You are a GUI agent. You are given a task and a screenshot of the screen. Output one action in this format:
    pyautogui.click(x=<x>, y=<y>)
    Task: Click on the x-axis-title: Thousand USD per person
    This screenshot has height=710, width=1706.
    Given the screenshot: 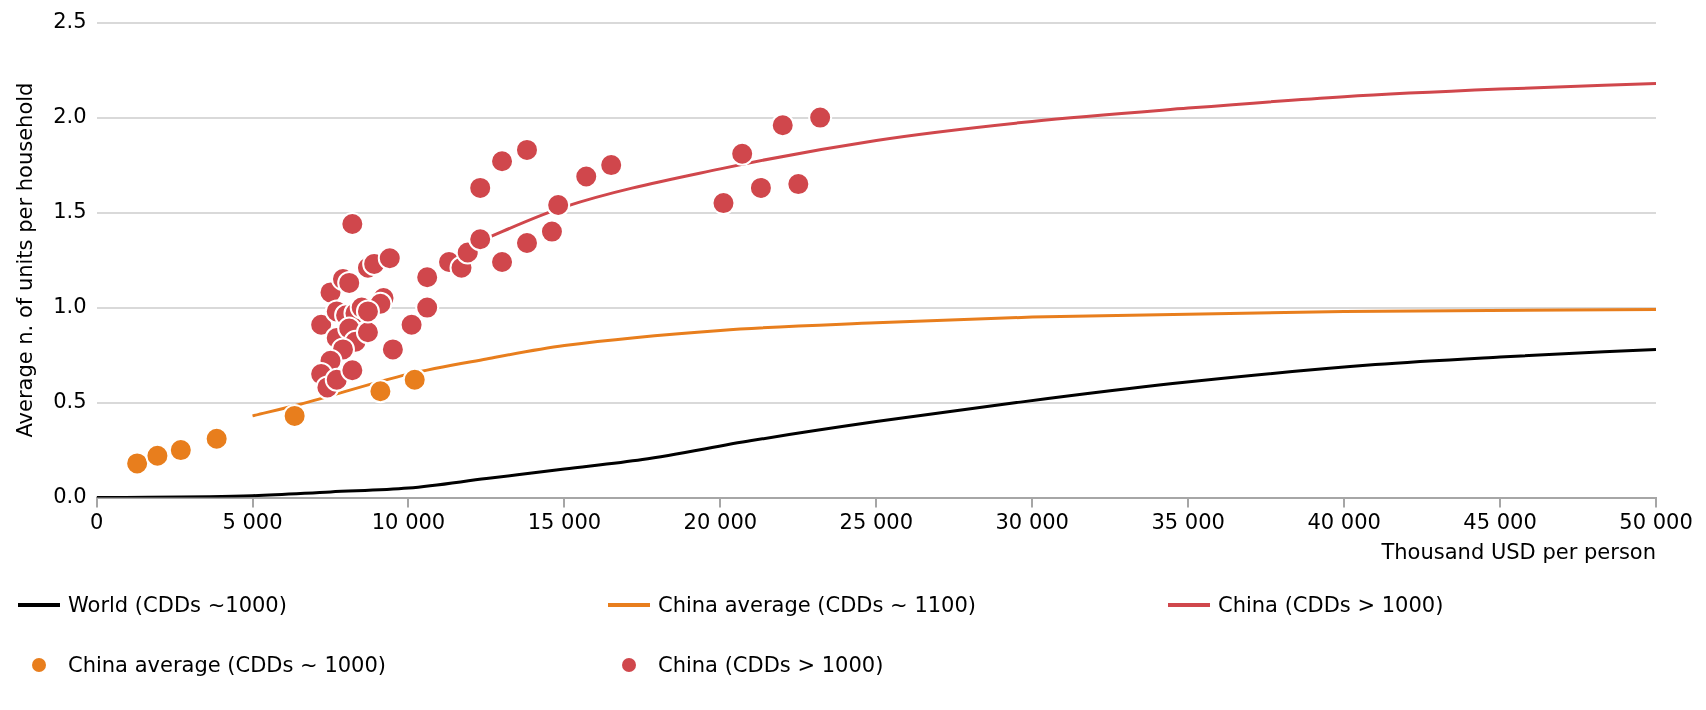 What is the action you would take?
    pyautogui.click(x=1518, y=551)
    